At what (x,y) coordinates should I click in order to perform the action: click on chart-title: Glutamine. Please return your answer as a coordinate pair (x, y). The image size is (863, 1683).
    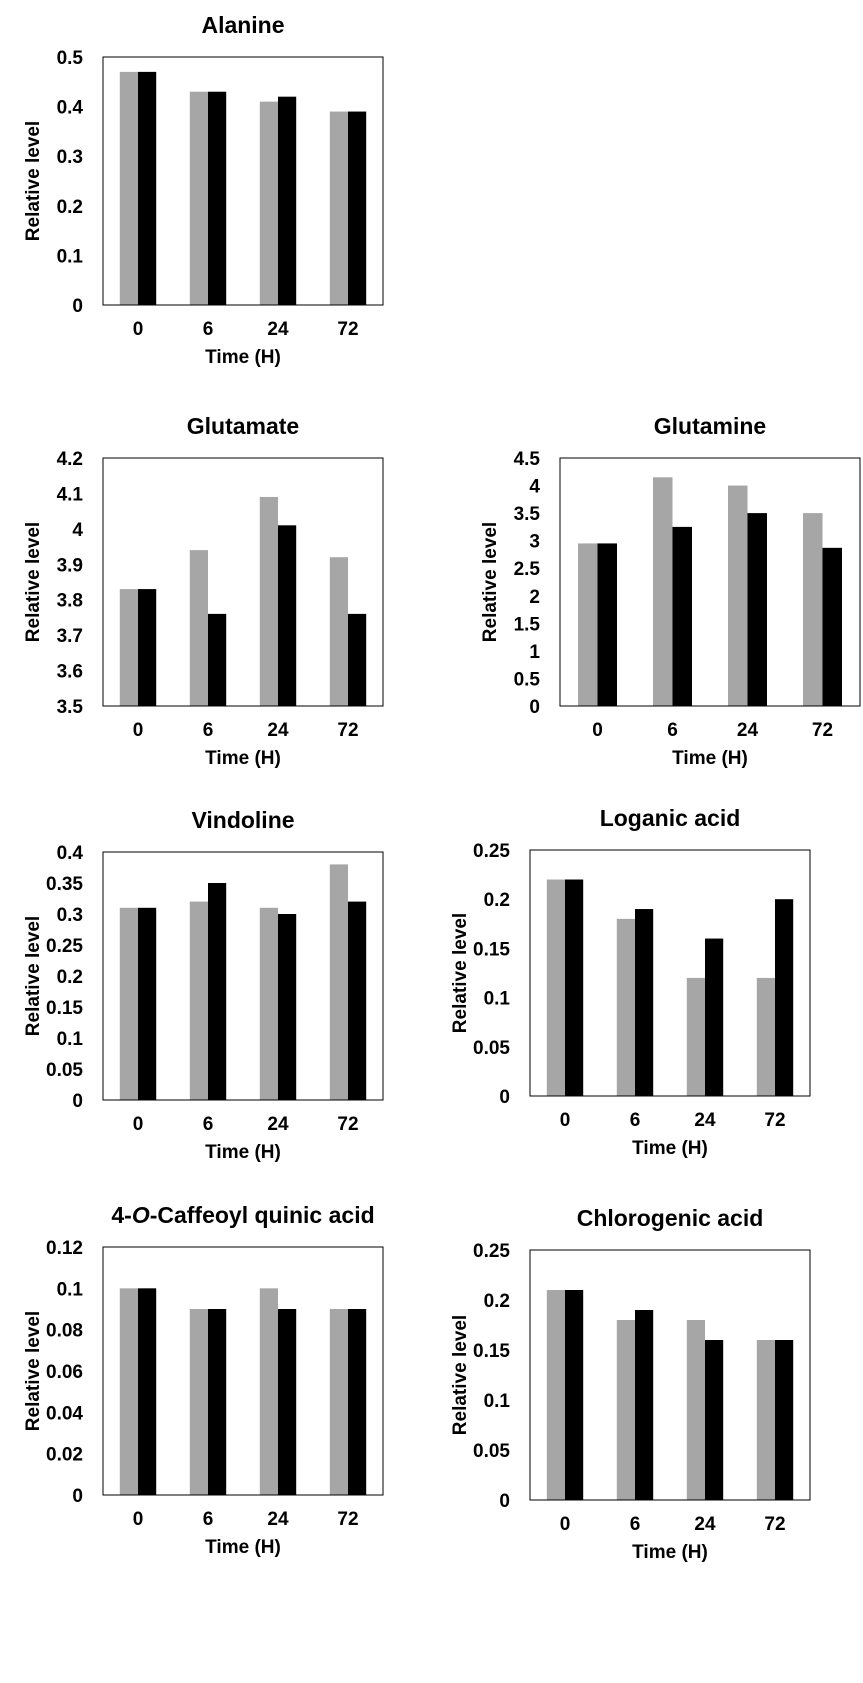
    Looking at the image, I should click on (710, 426).